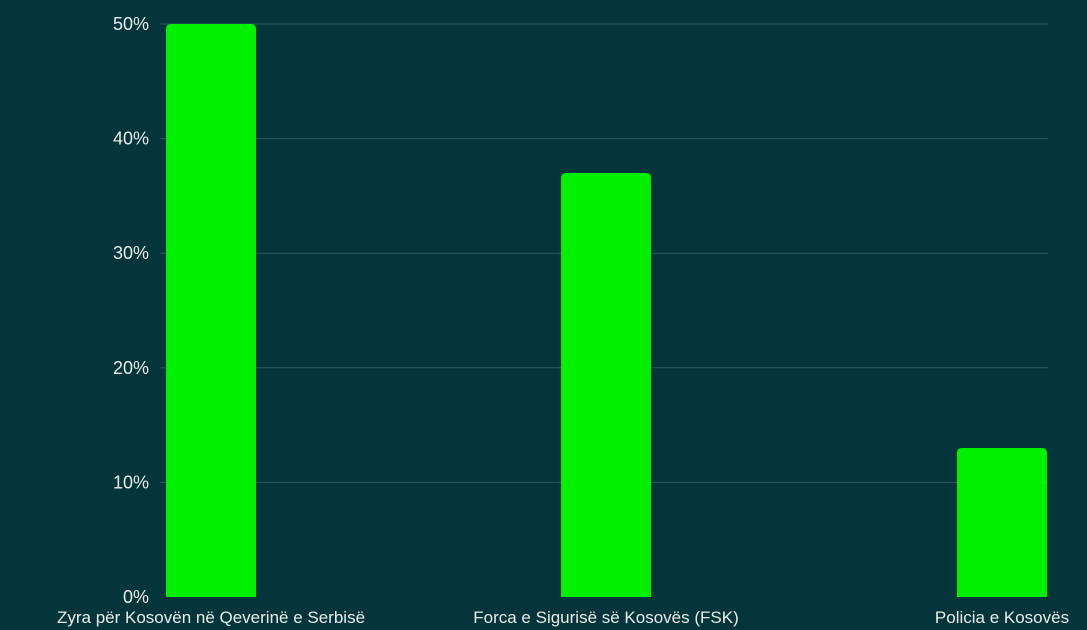 The height and width of the screenshot is (630, 1087). I want to click on x-category-label: Policia e Kosovës, so click(1002, 617).